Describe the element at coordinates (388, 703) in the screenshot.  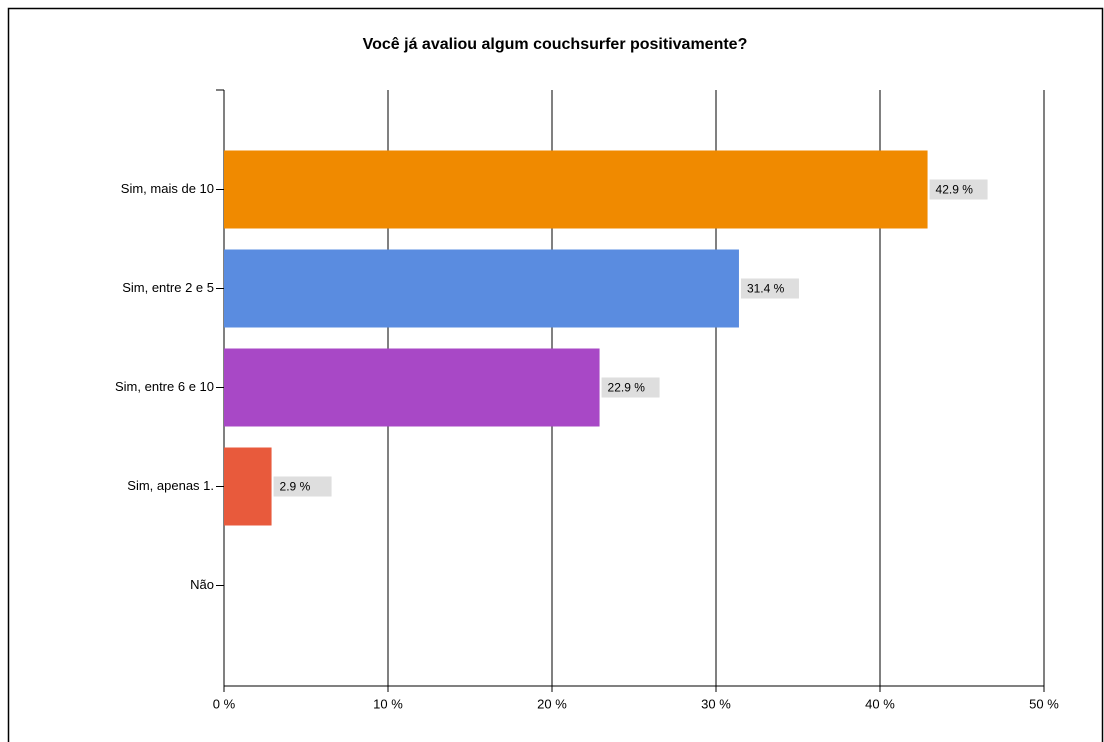
I see `x-tick-label: 10 %` at that location.